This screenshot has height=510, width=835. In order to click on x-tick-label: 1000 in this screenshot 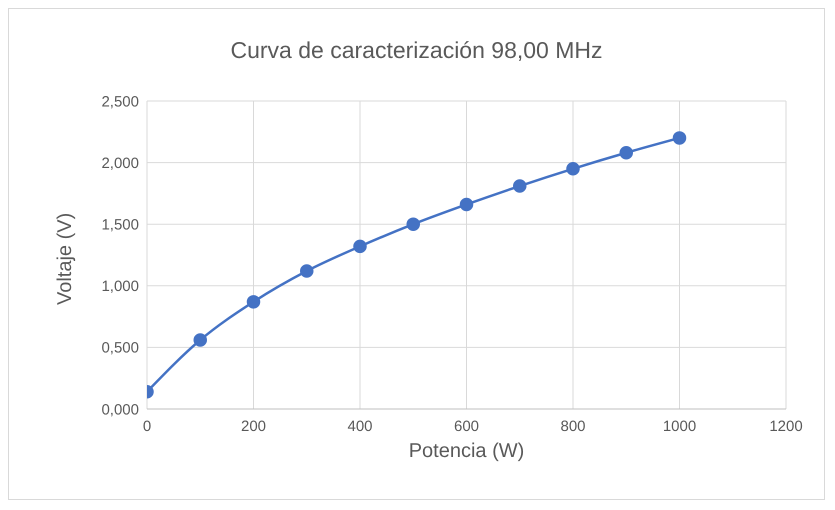, I will do `click(679, 426)`.